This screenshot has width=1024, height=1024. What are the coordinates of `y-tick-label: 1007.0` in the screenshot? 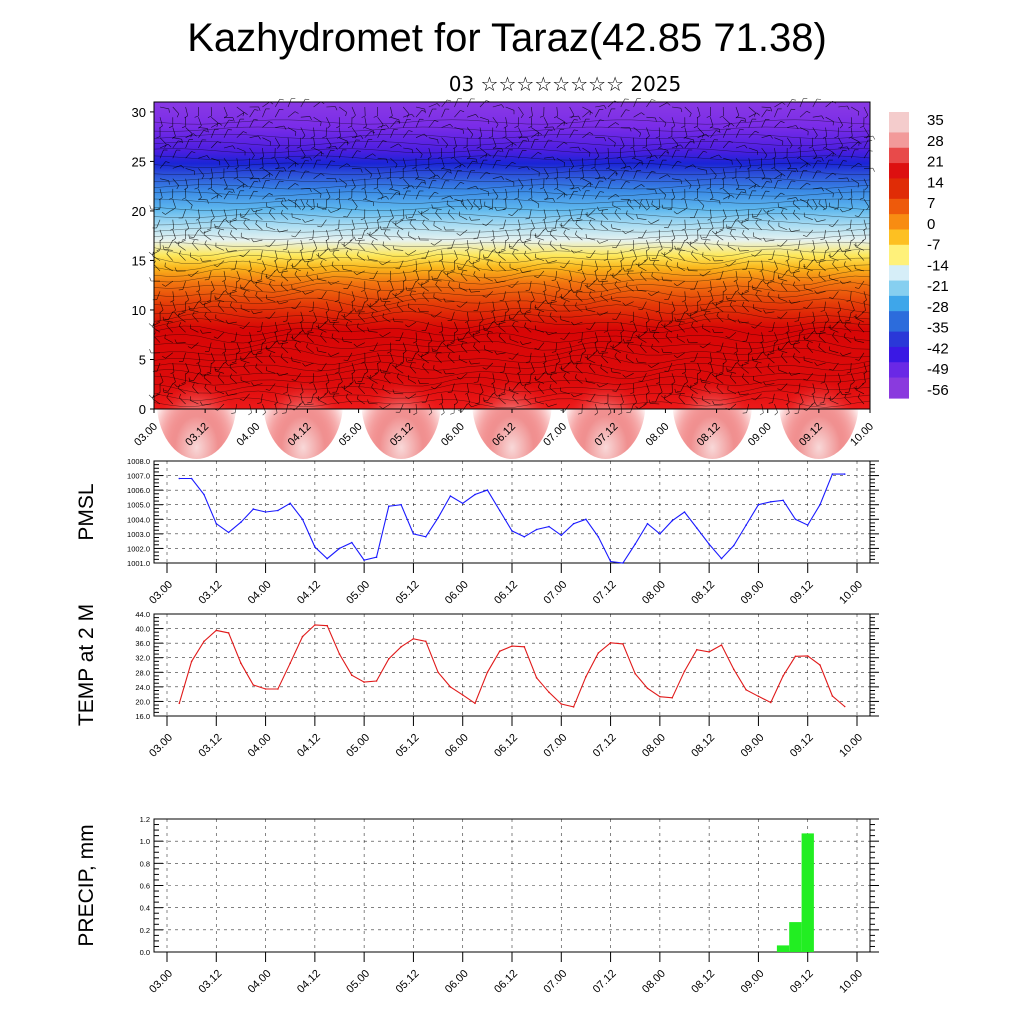 It's located at (138, 476).